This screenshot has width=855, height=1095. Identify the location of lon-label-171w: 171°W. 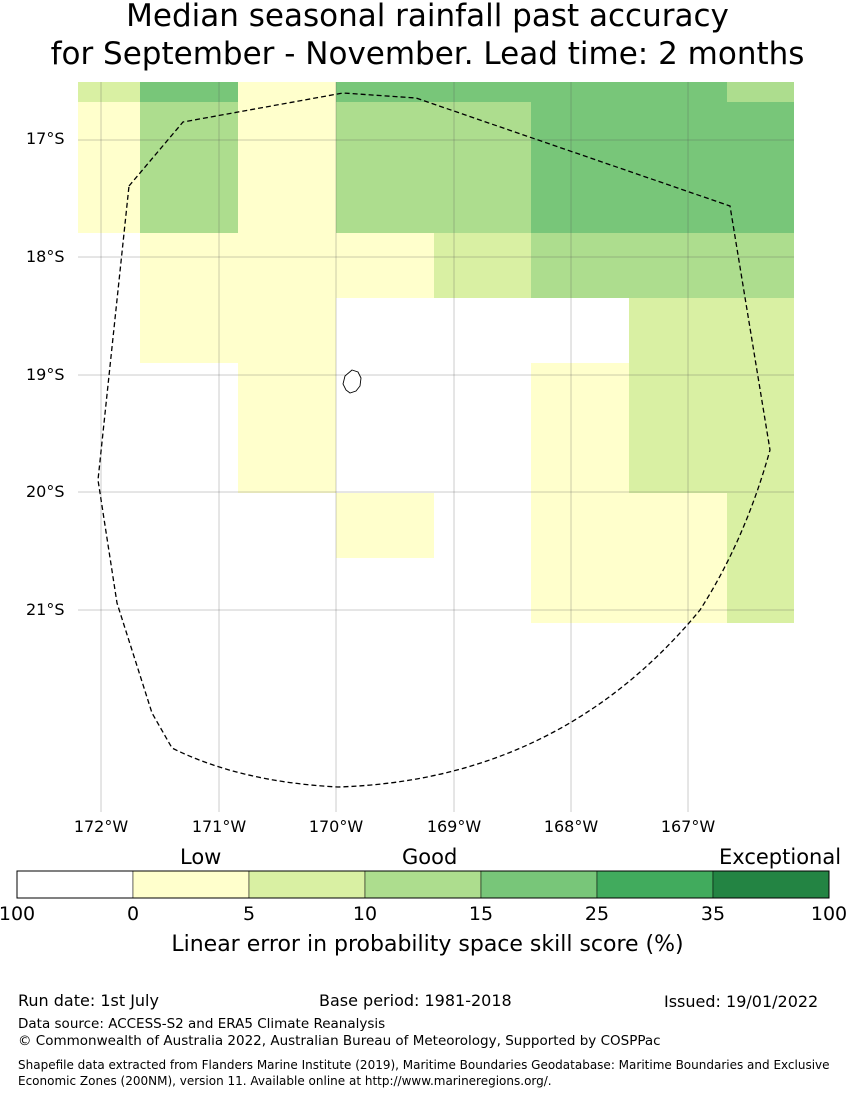
(219, 826).